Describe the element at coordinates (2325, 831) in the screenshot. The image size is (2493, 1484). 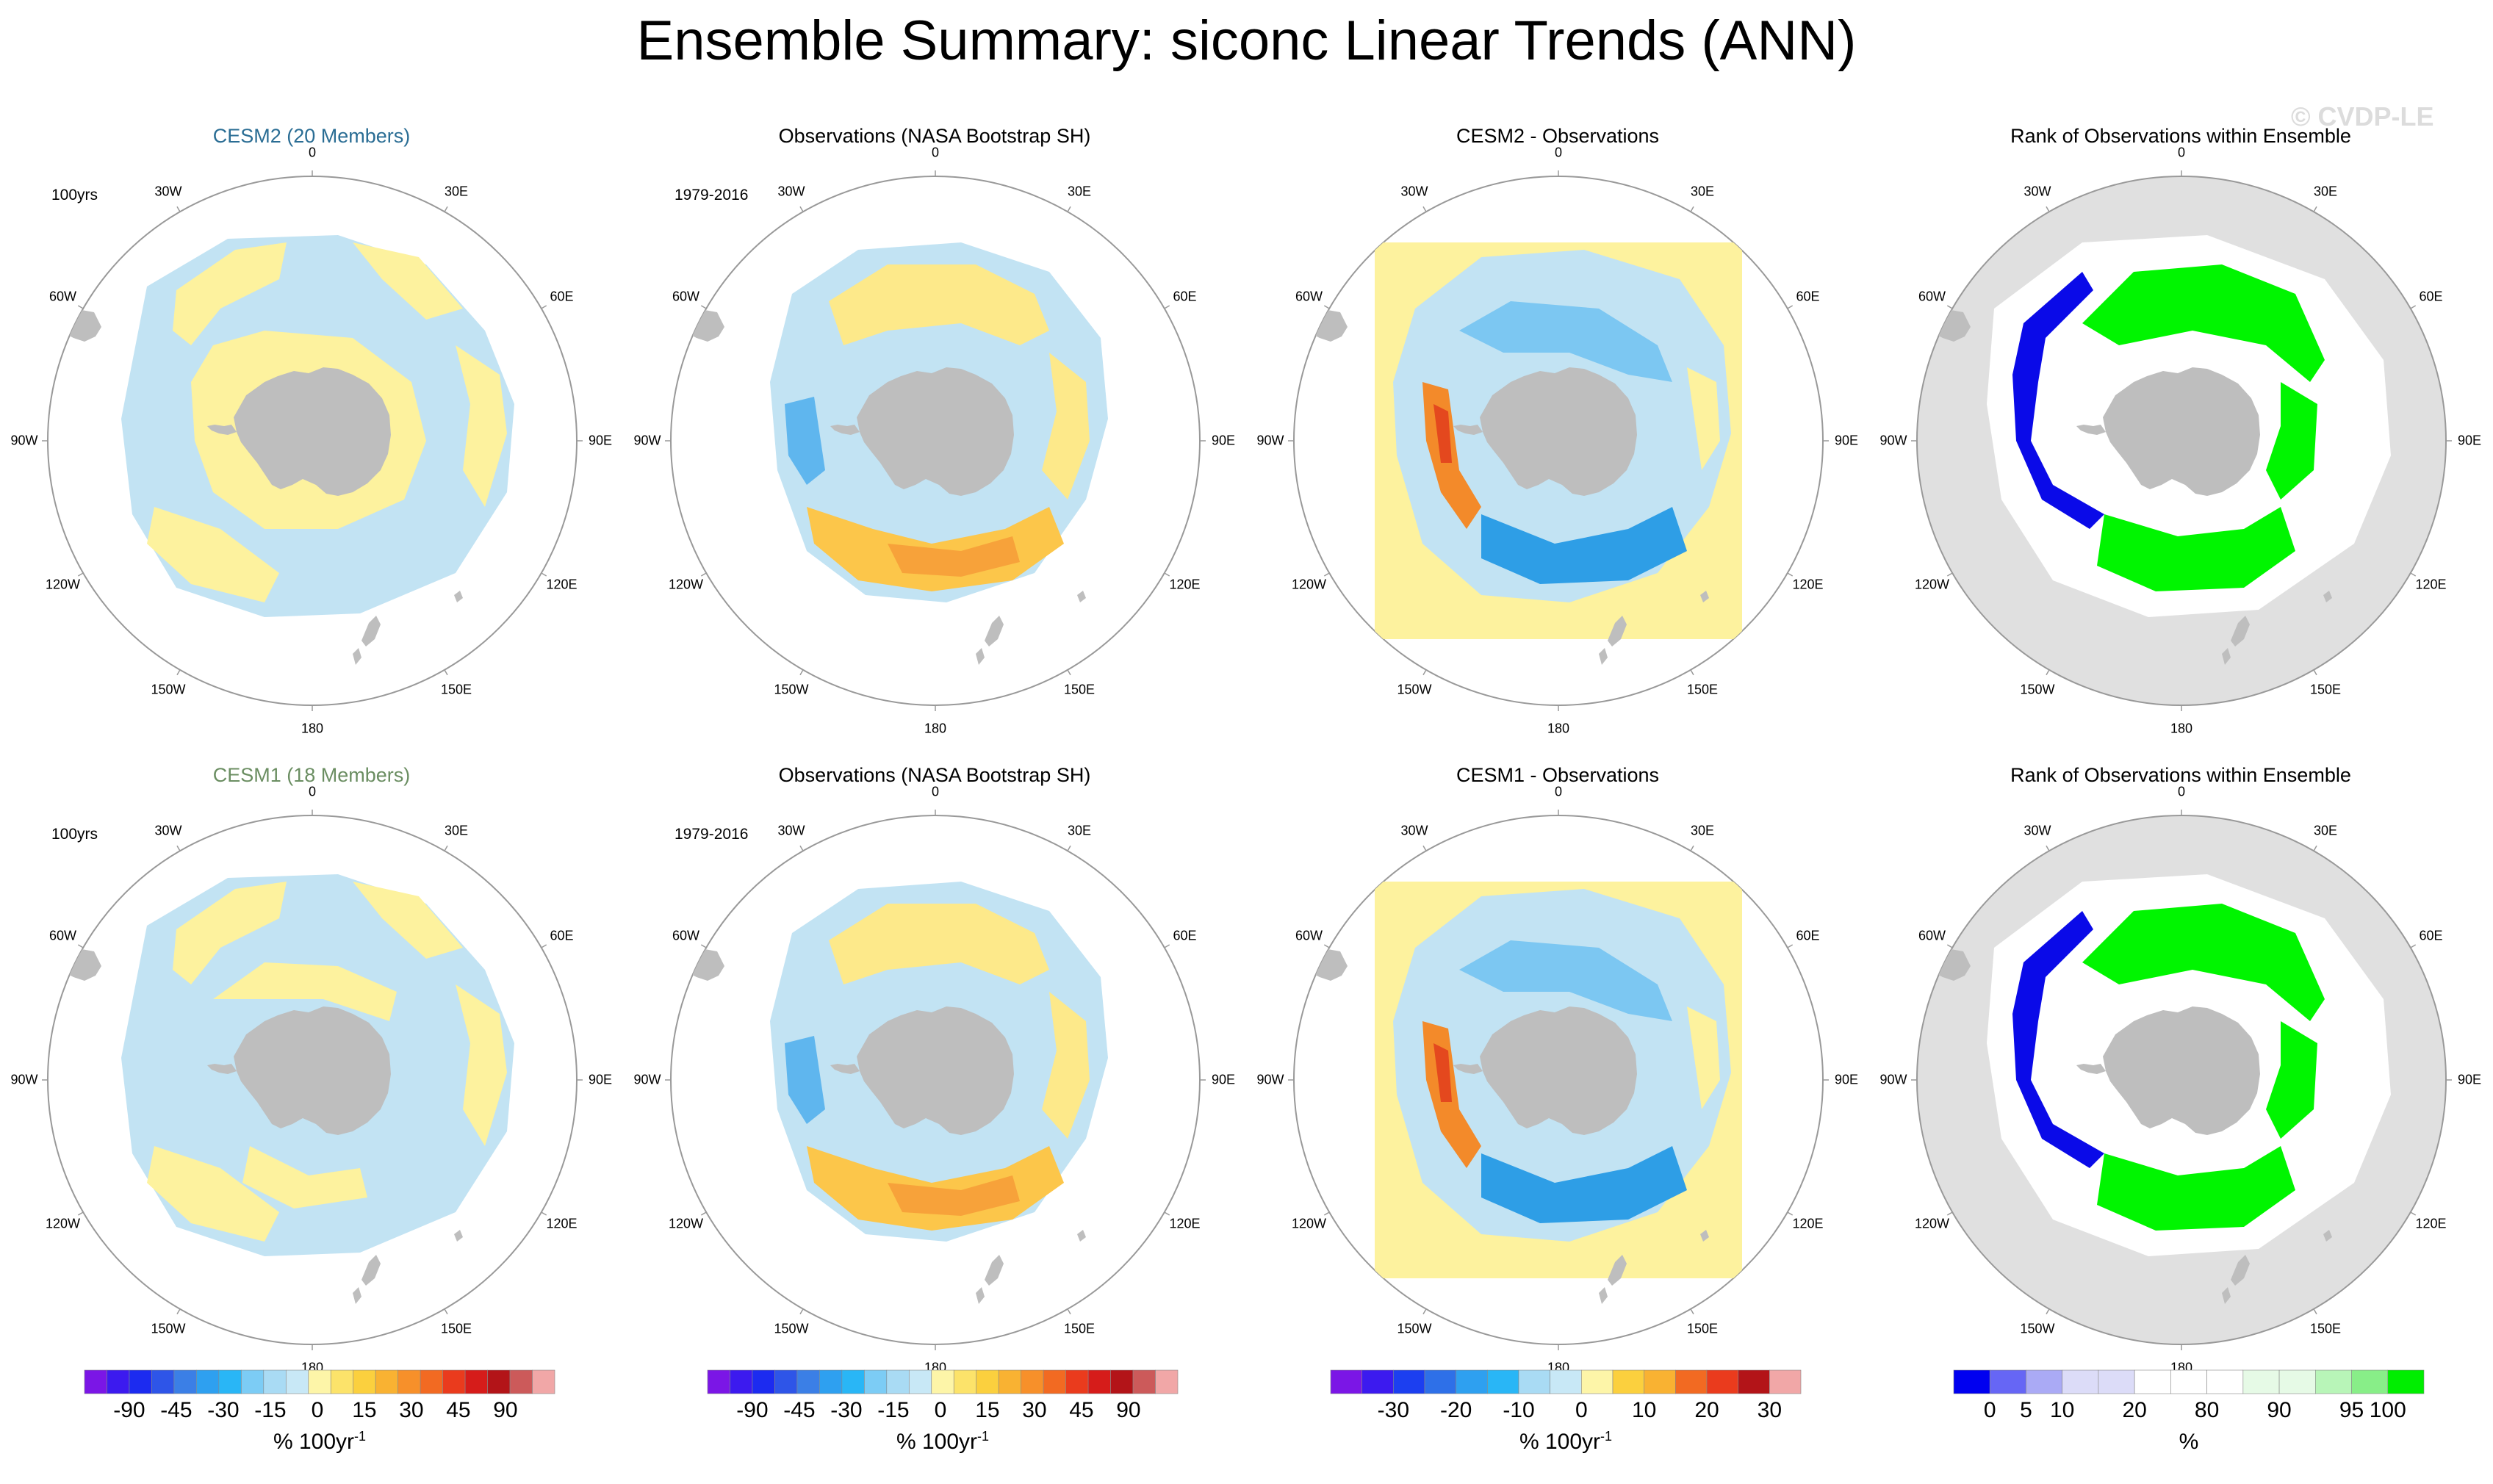
I see `longitude-label: 30E` at that location.